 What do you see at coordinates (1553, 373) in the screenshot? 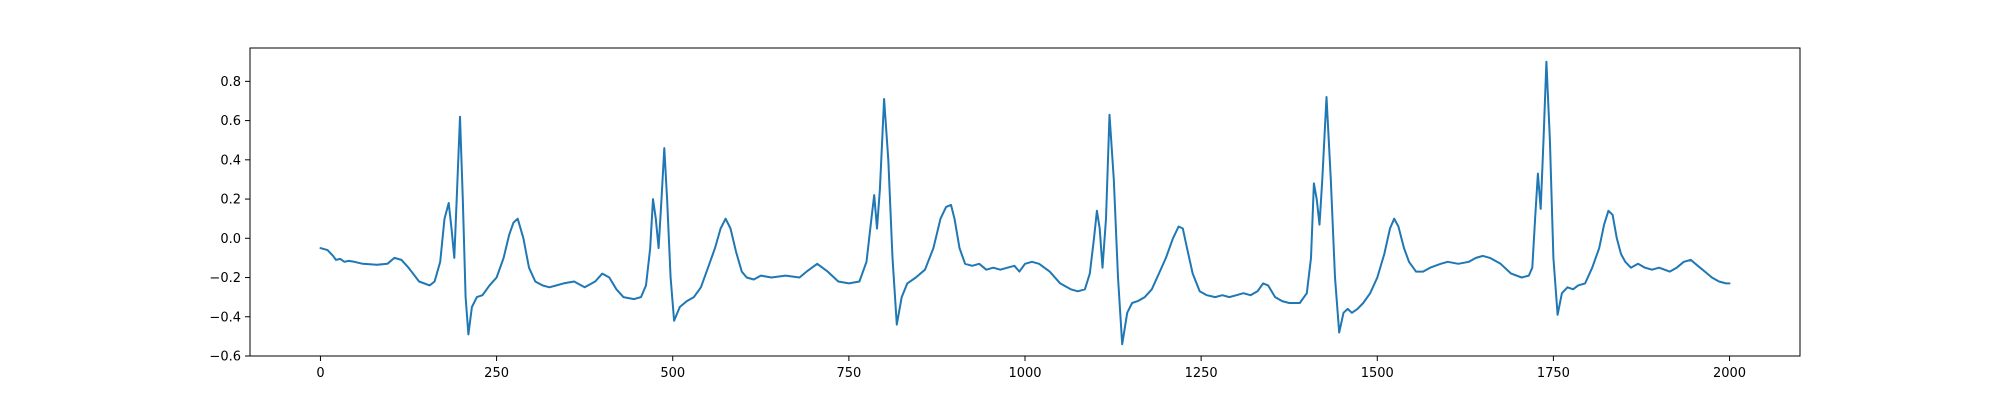
I see `x-tick-label: 1750` at bounding box center [1553, 373].